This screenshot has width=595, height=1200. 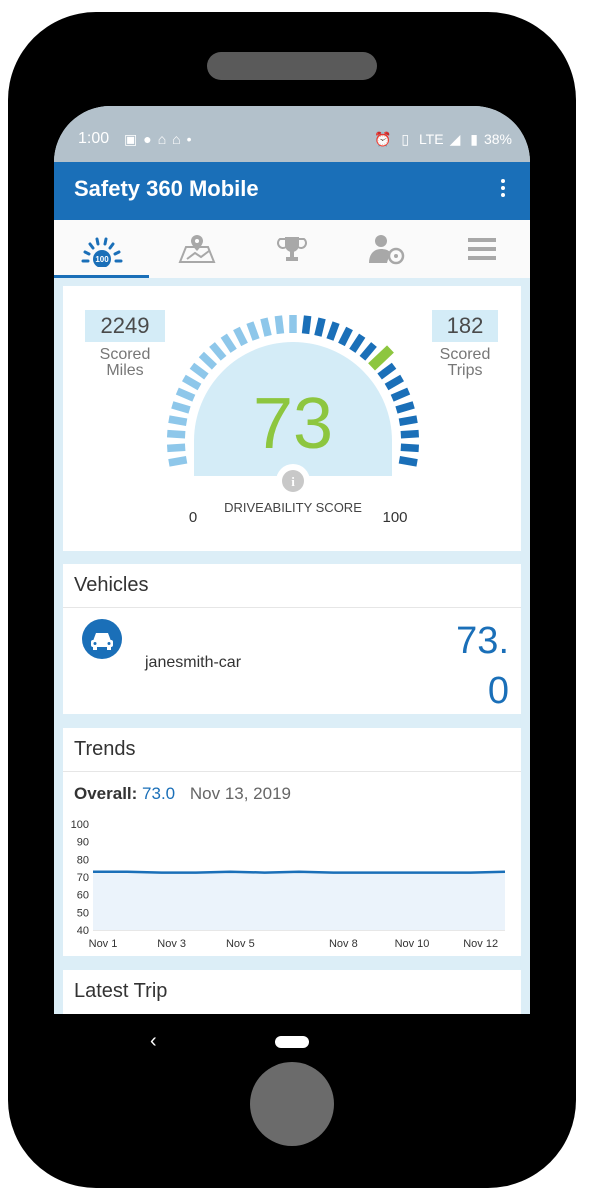 I want to click on vehicle-score: 73. 0, so click(x=482, y=666).